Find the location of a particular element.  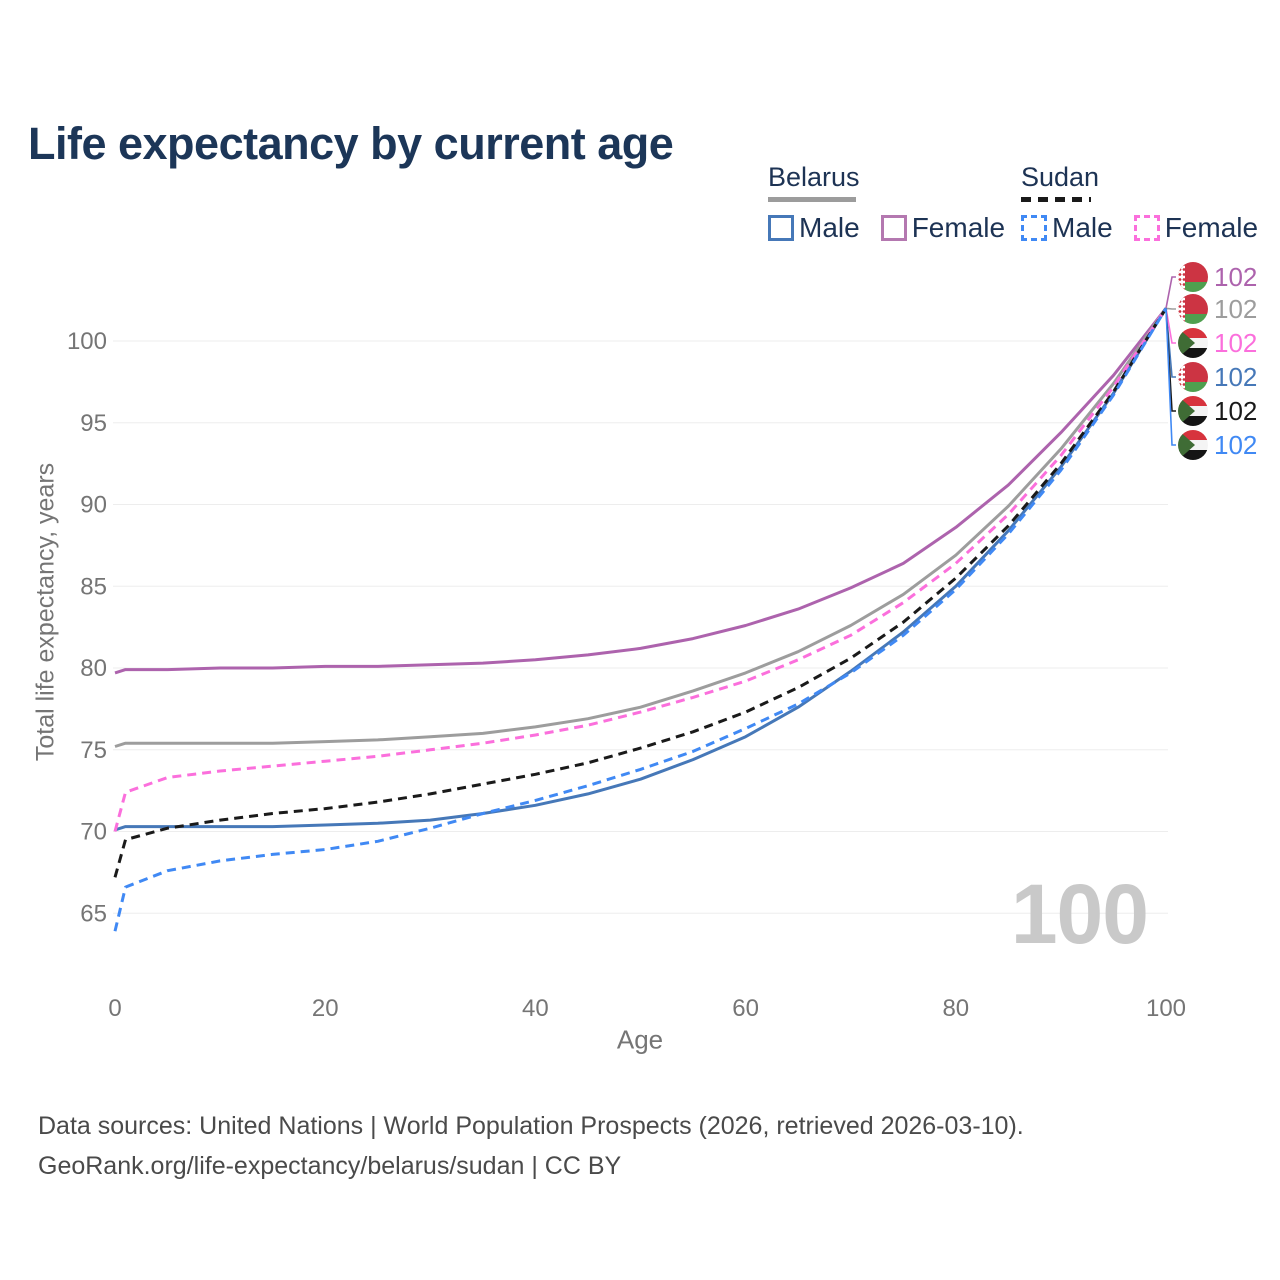

connector-belarus-total is located at coordinates (1170, 308).